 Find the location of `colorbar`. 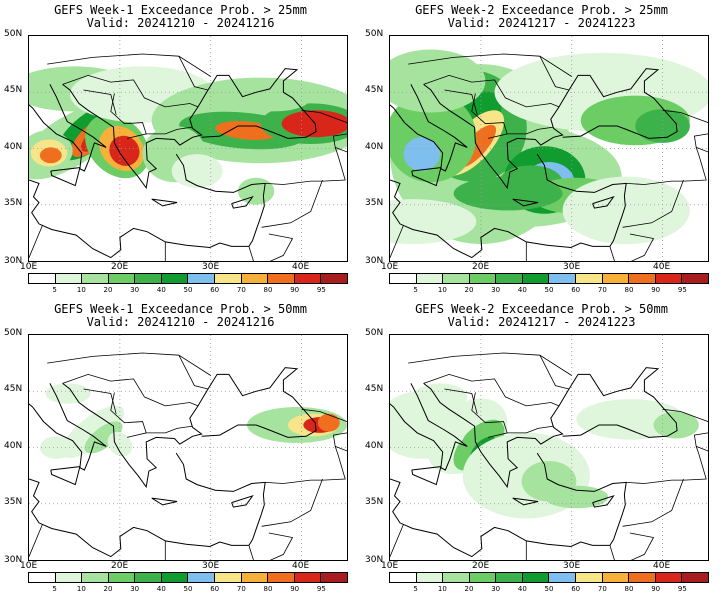

colorbar is located at coordinates (188, 577).